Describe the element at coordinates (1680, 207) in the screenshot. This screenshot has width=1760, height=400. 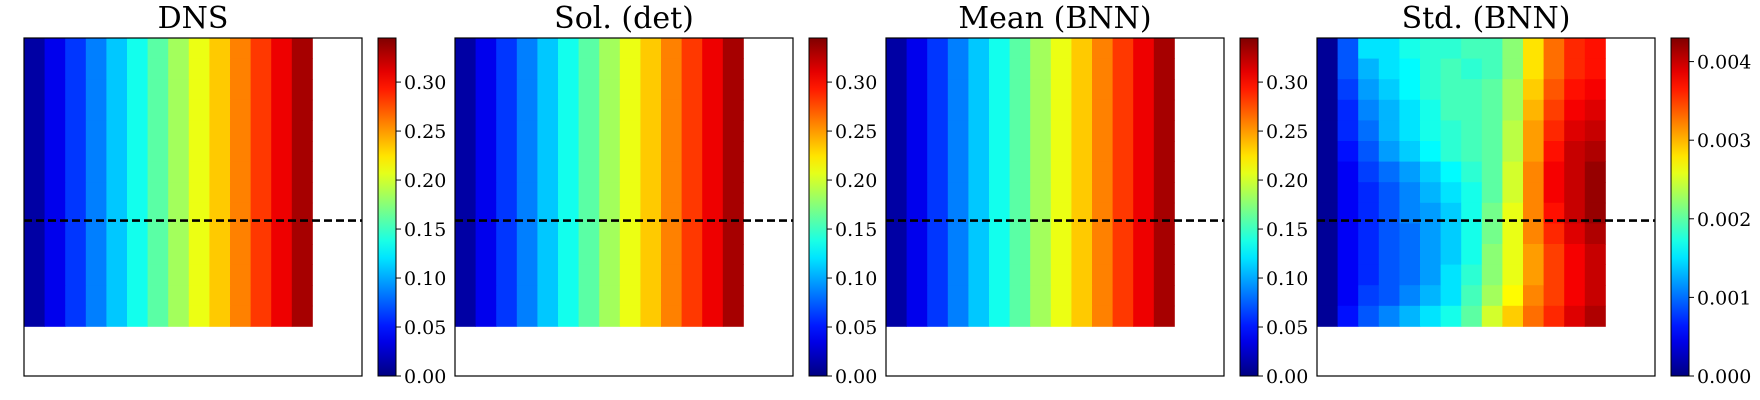
I see `colorbar` at that location.